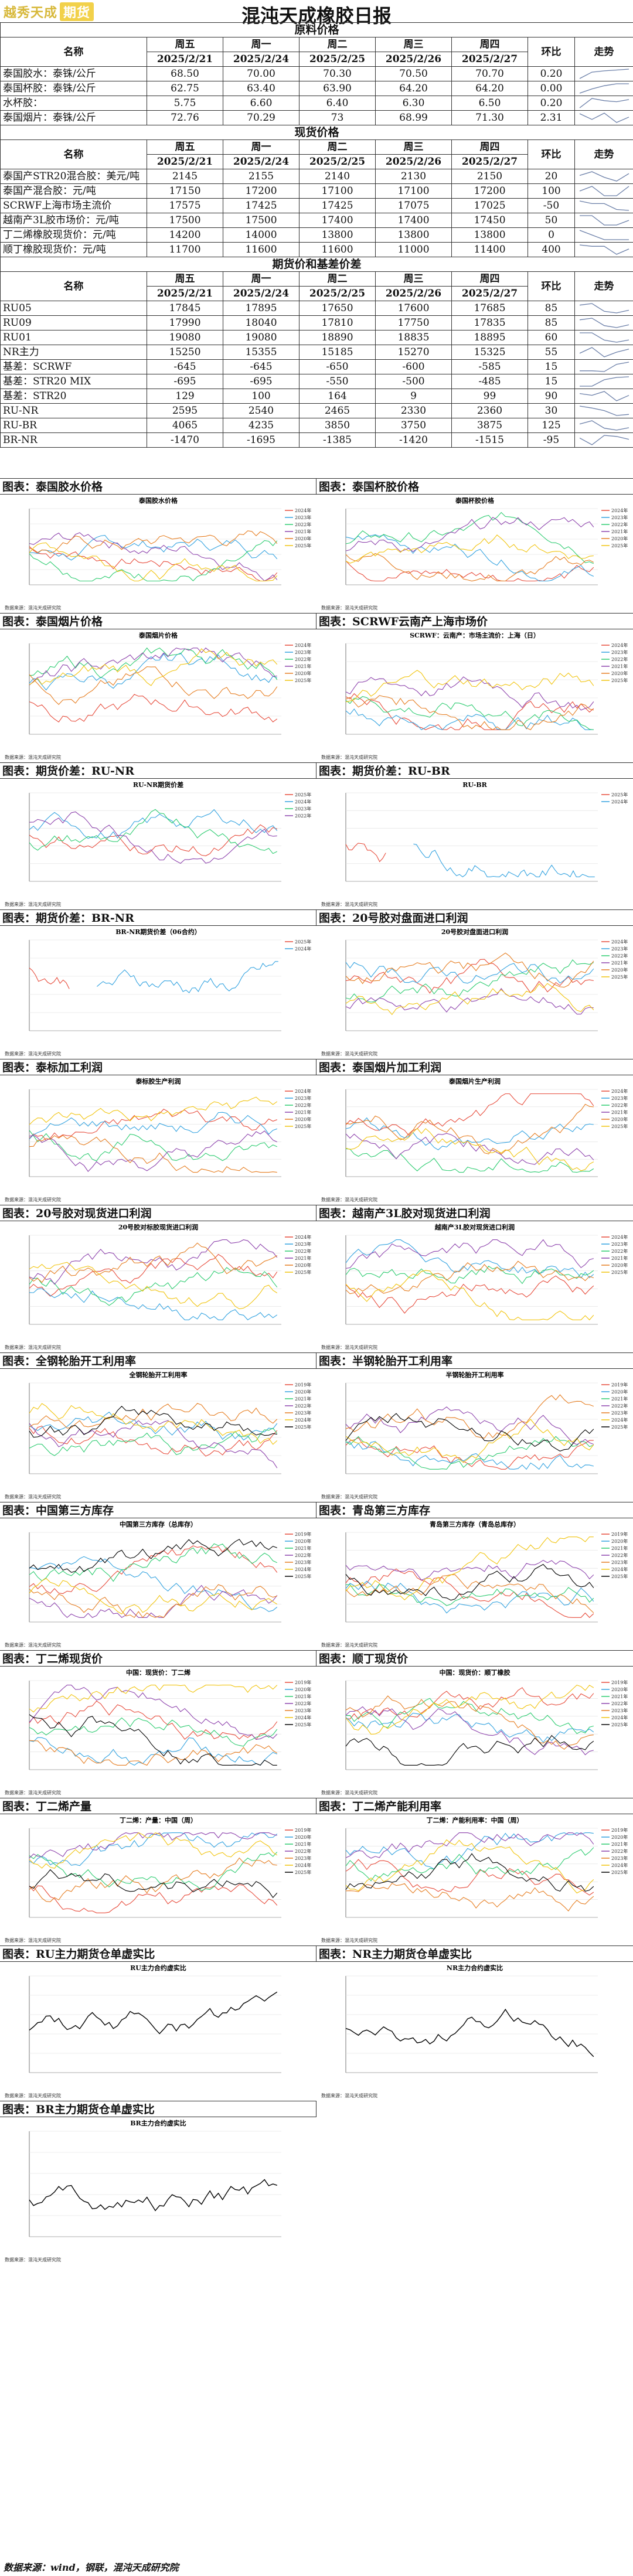 This screenshot has width=633, height=2576. Describe the element at coordinates (551, 220) in the screenshot. I see `row-change: 50` at that location.